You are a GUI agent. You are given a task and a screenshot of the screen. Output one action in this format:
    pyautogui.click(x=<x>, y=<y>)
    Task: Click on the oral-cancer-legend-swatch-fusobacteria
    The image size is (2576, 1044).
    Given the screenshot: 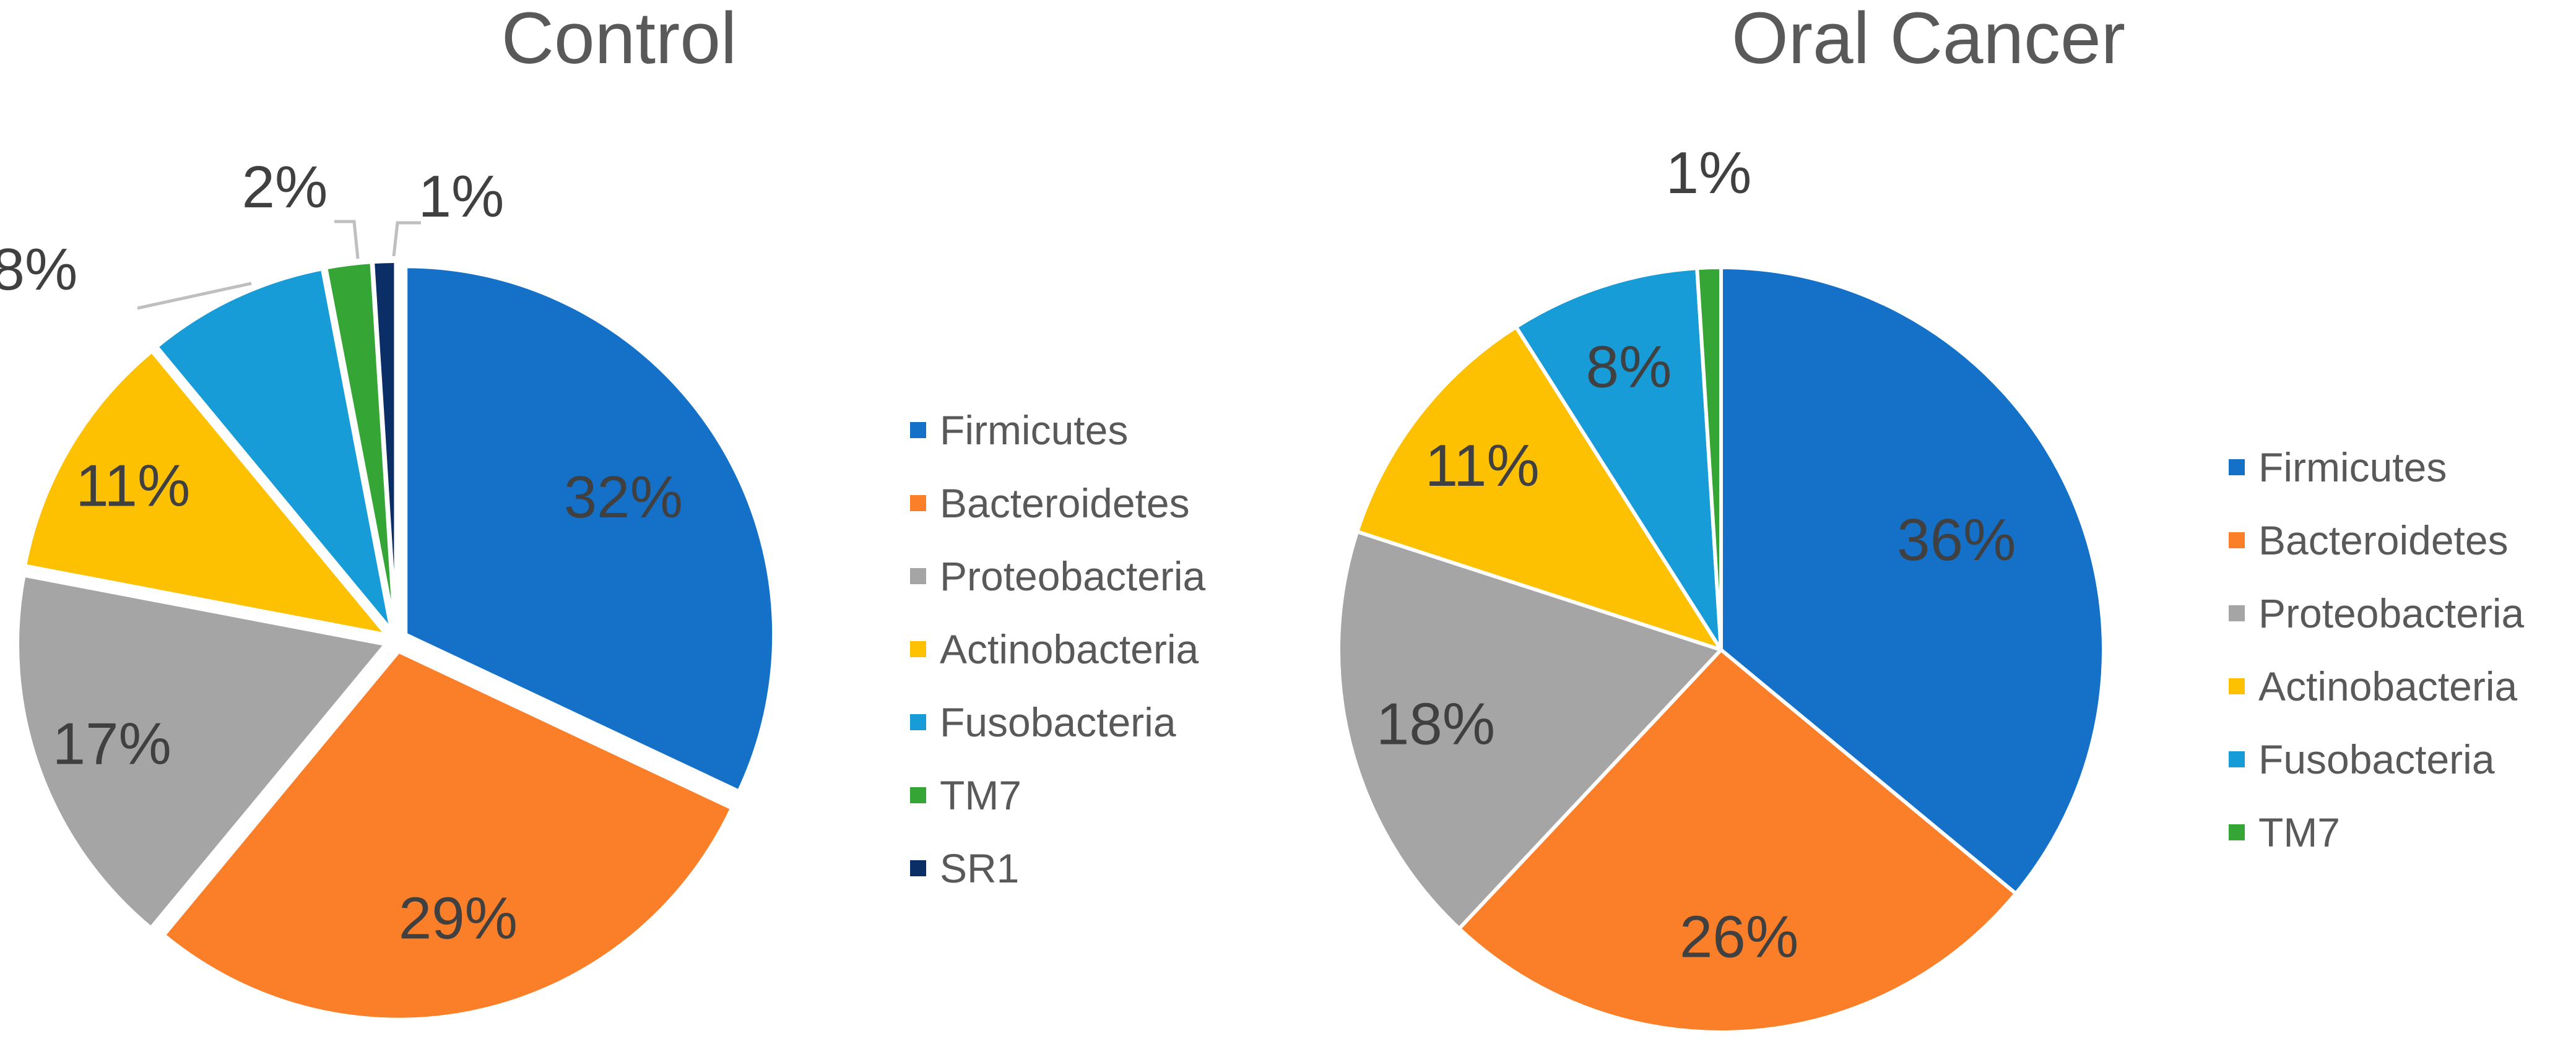 What is the action you would take?
    pyautogui.click(x=2237, y=759)
    